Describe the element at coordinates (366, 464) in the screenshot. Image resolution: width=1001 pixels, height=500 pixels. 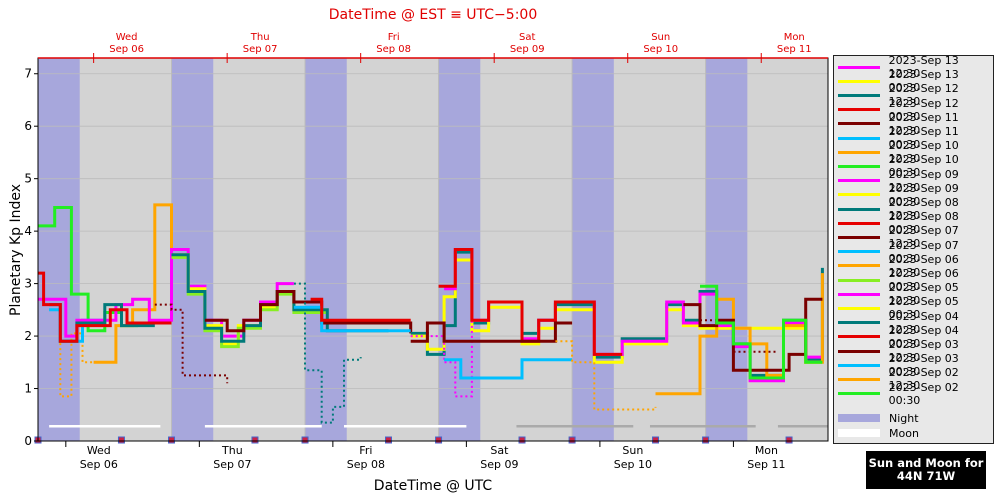
I see `bottom-tick-date-2: Sep 08` at that location.